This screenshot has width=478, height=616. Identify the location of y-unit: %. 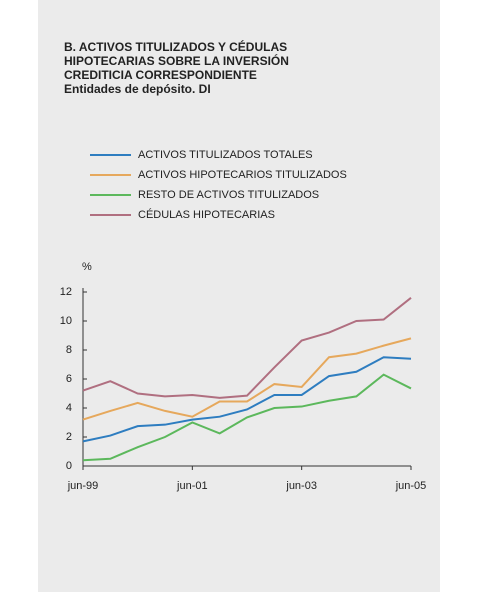
(87, 267).